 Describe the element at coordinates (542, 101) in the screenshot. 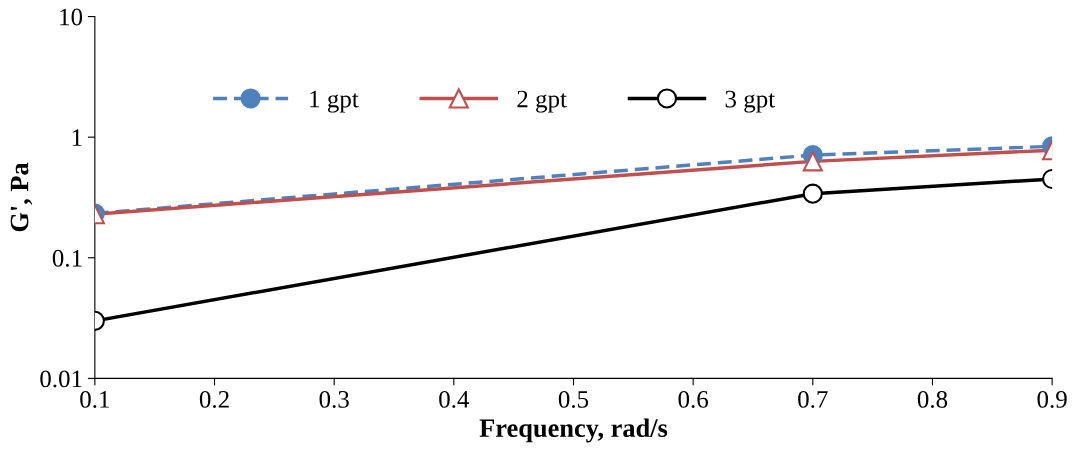

I see `legend-label: 2 gpt` at that location.